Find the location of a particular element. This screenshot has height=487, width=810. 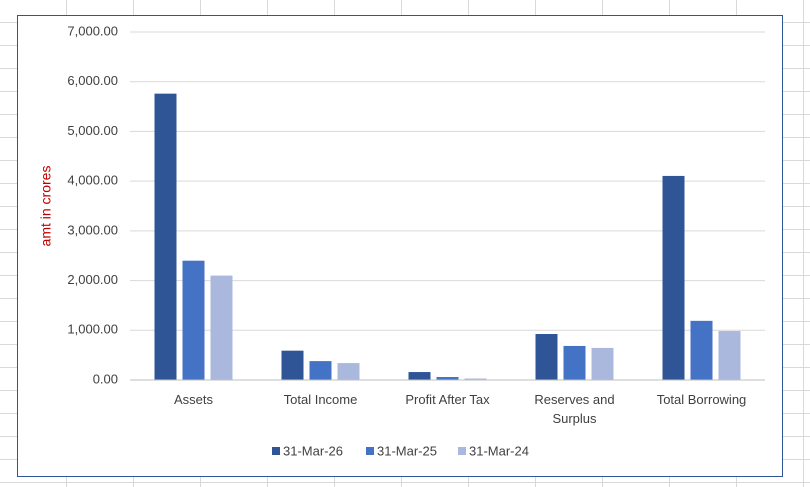

y-tick-label: 6,000.00 is located at coordinates (92, 80).